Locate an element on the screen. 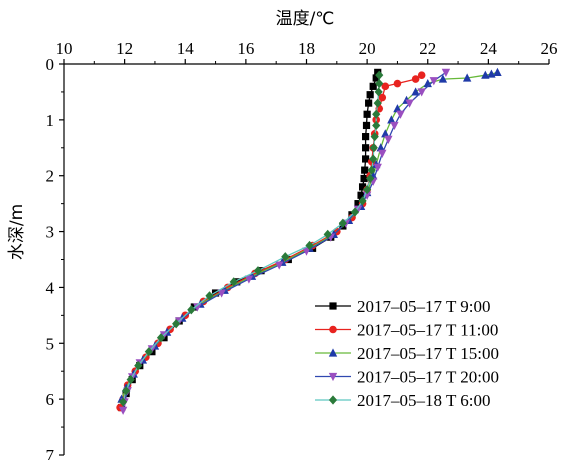 This screenshot has height=460, width=578. y-tick-label-2: 2 is located at coordinates (50, 176).